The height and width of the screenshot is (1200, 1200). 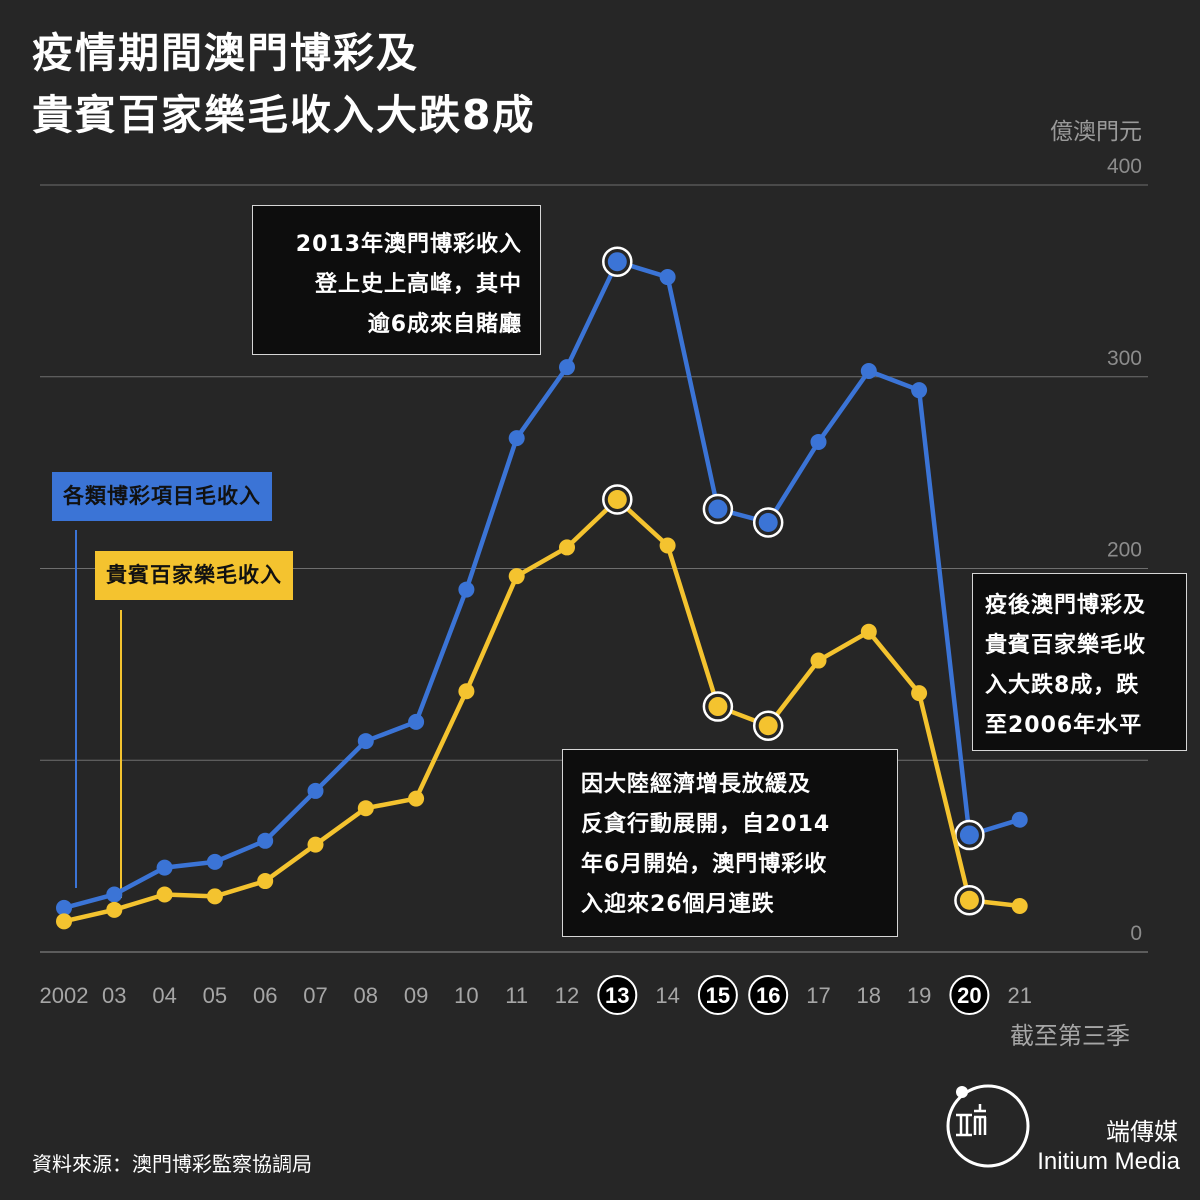 What do you see at coordinates (1066, 605) in the screenshot?
I see `annotation-line: 疫後澳門博彩及` at bounding box center [1066, 605].